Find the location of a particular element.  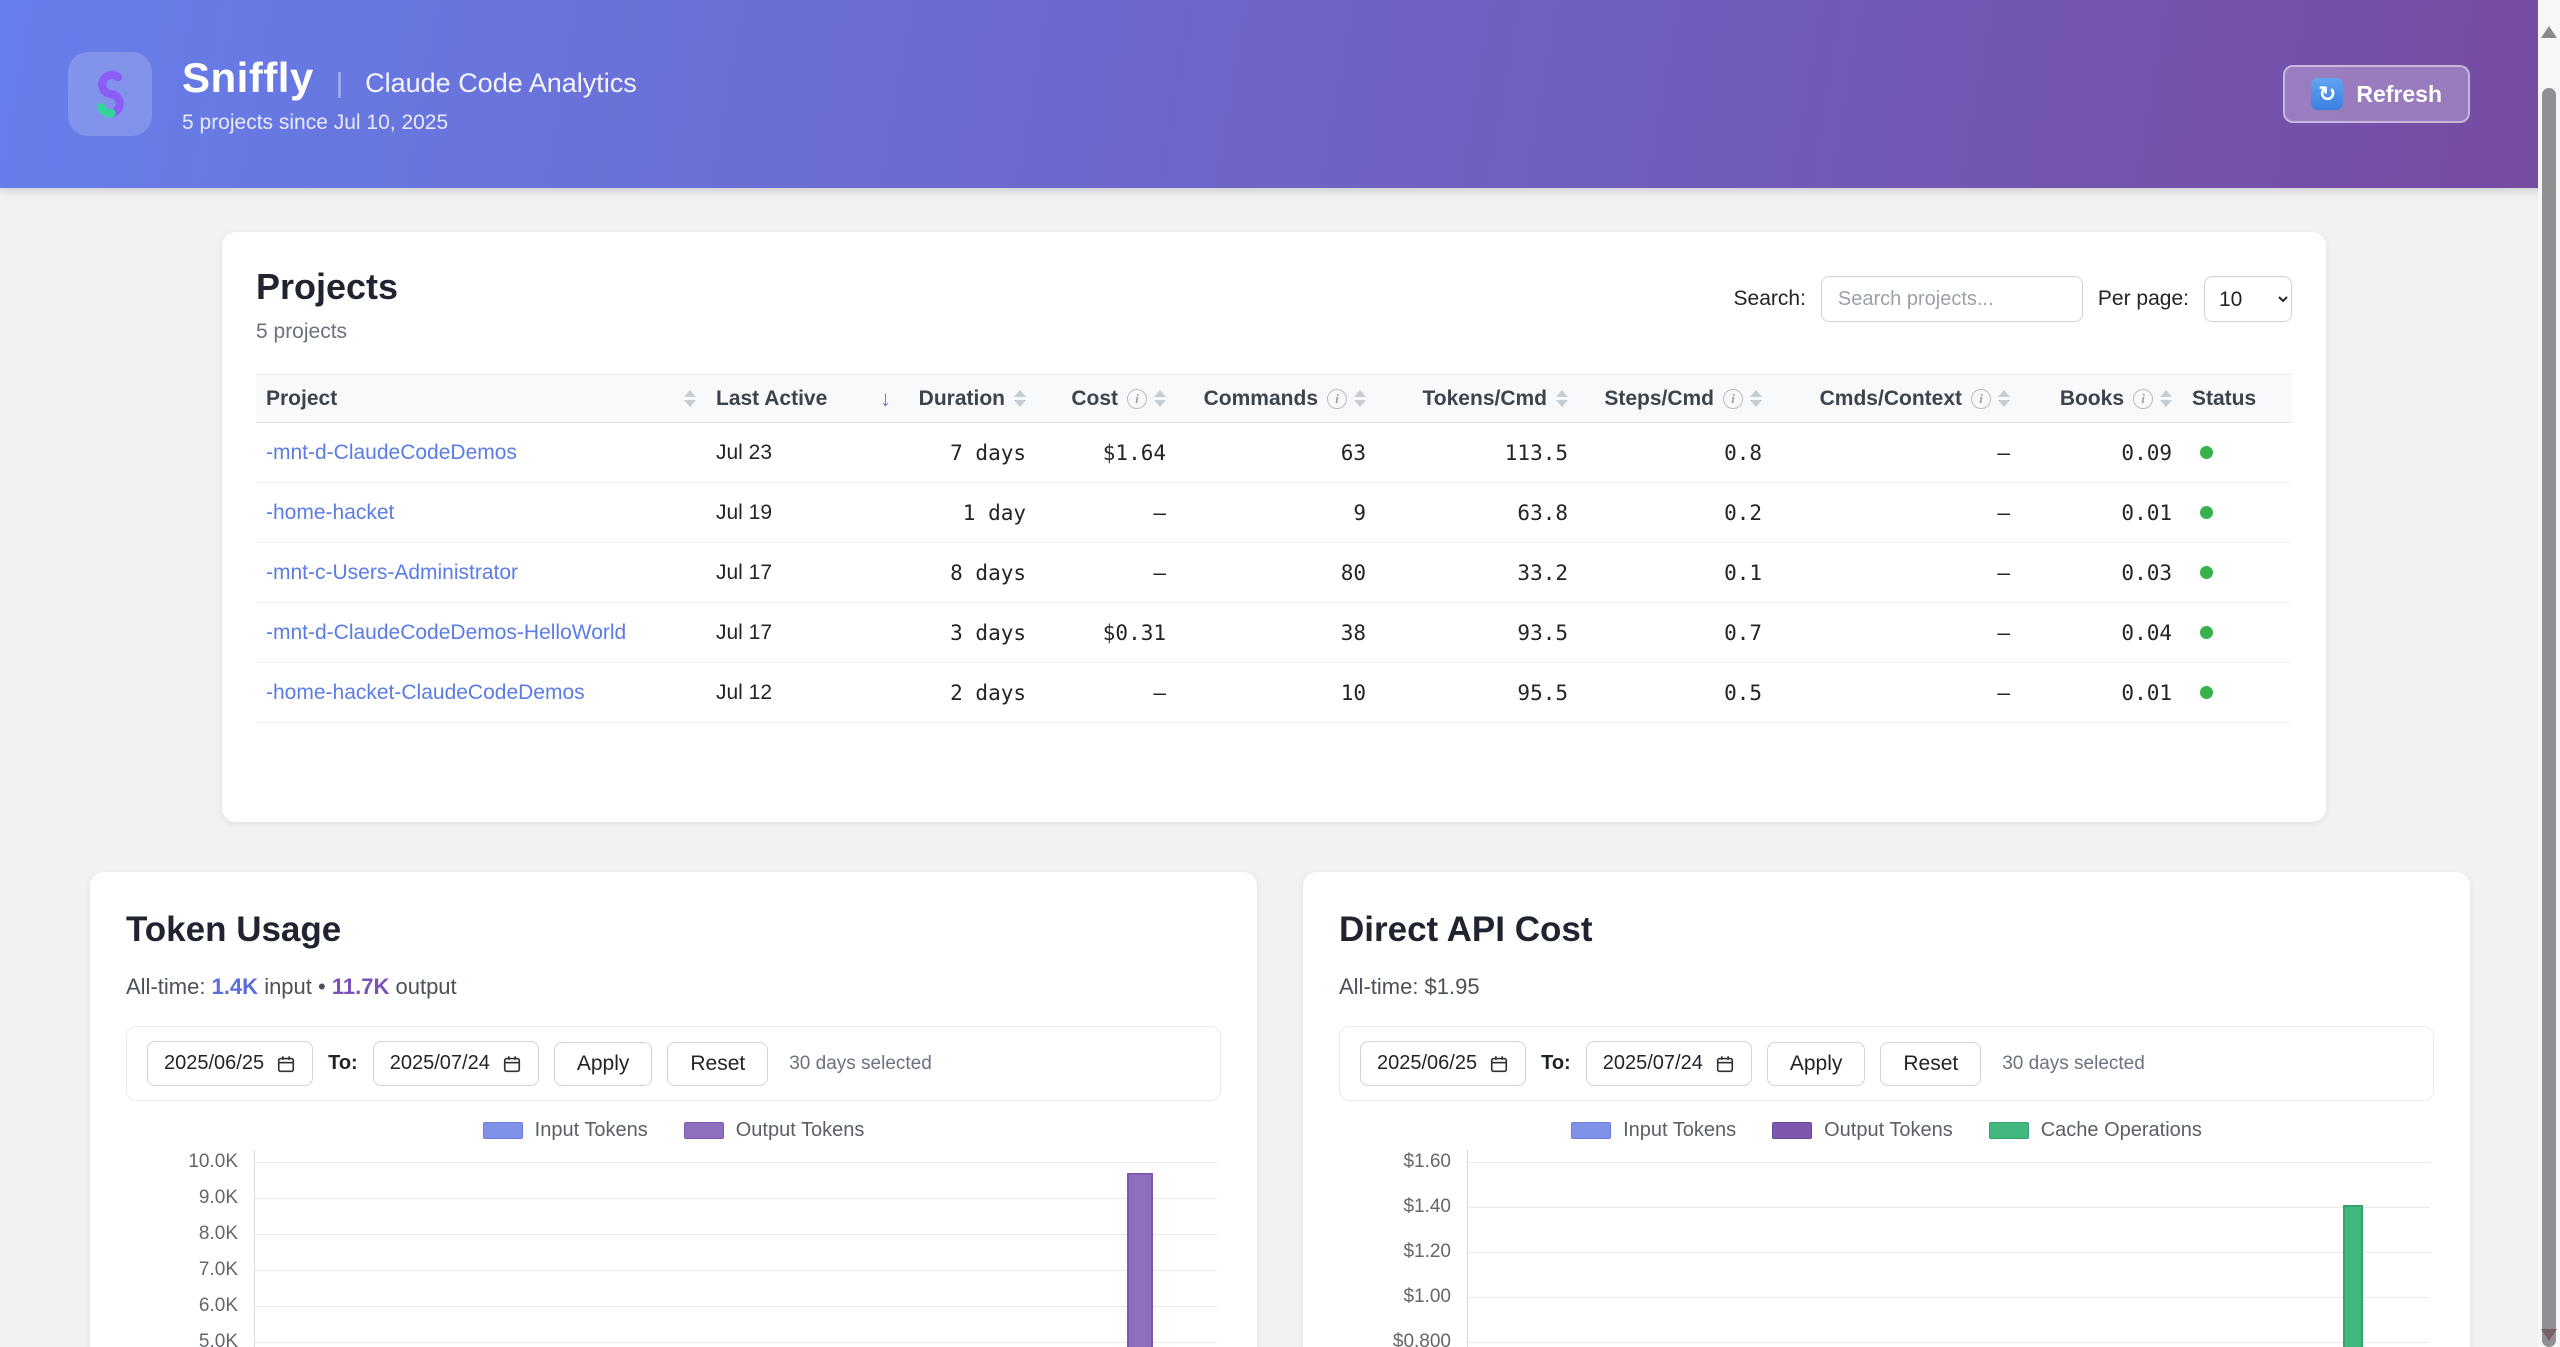

table-cell: 3 days is located at coordinates (968, 632).